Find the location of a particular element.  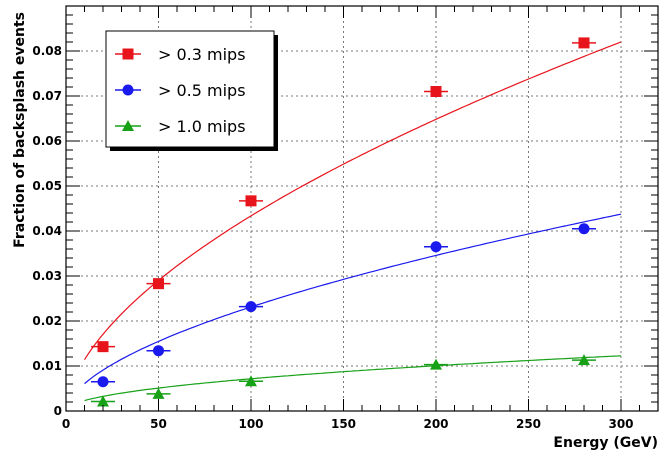

y-tick-label: 0.06 is located at coordinates (47, 141).